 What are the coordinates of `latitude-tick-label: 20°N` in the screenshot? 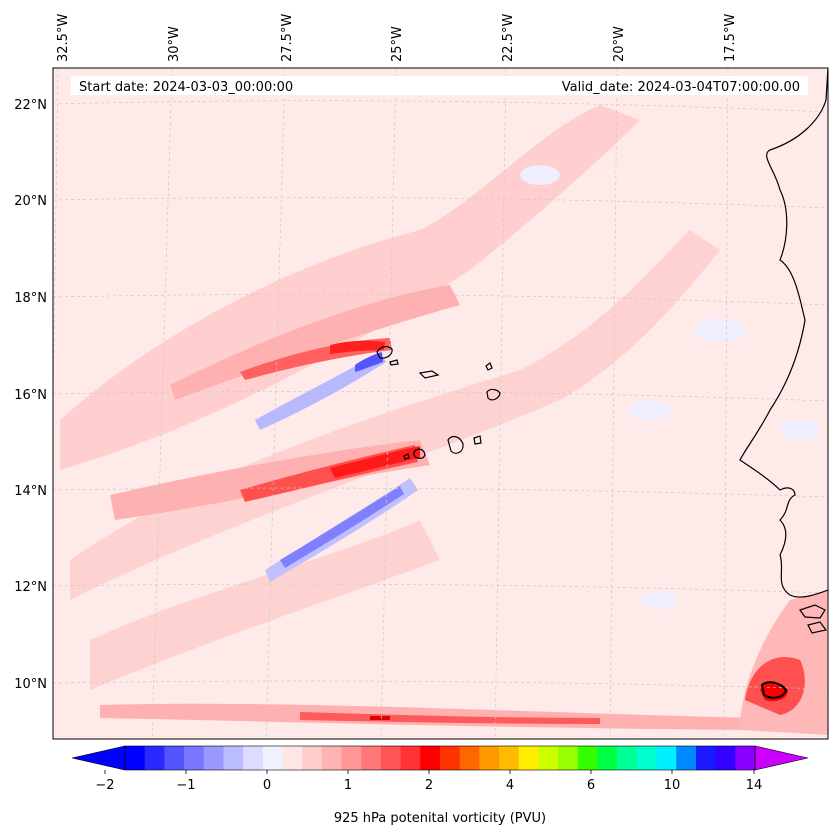 It's located at (30, 201).